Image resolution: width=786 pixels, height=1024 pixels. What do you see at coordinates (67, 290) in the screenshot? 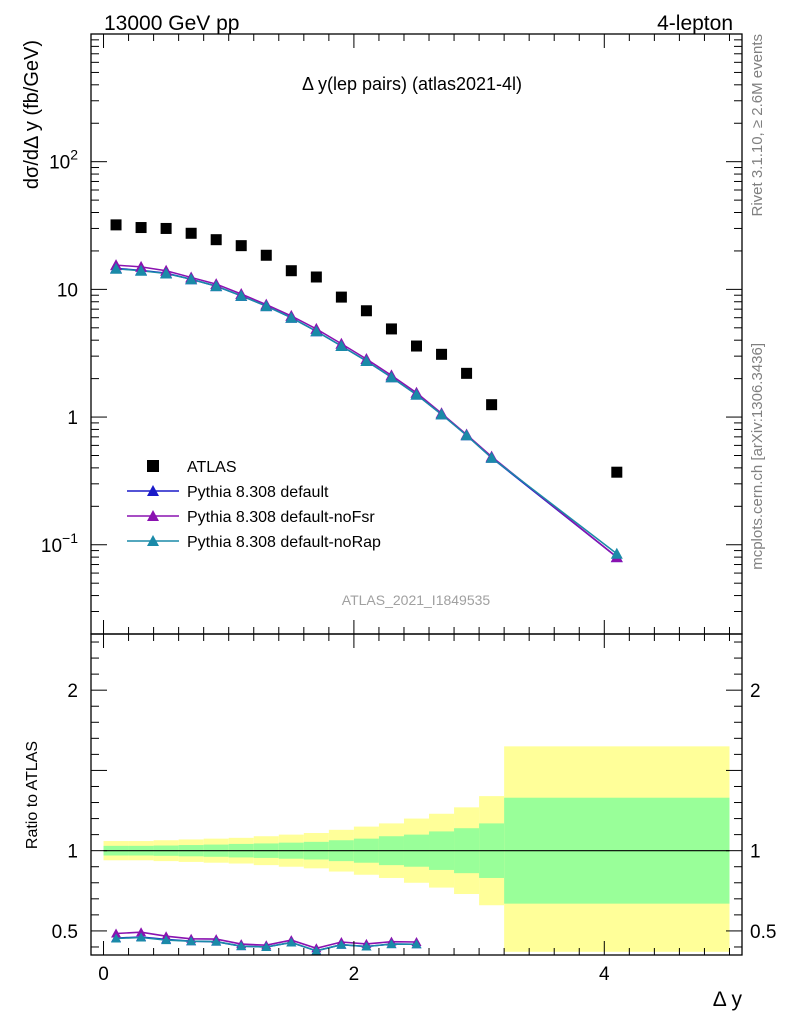
I see `y-tick-label: 10` at bounding box center [67, 290].